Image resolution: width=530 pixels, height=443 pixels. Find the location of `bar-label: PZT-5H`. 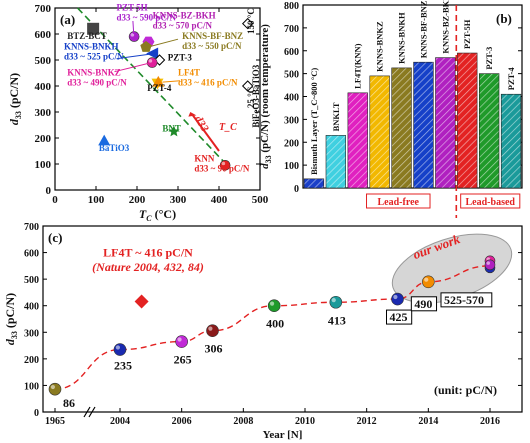

bar-label: PZT-5H is located at coordinates (467, 34).